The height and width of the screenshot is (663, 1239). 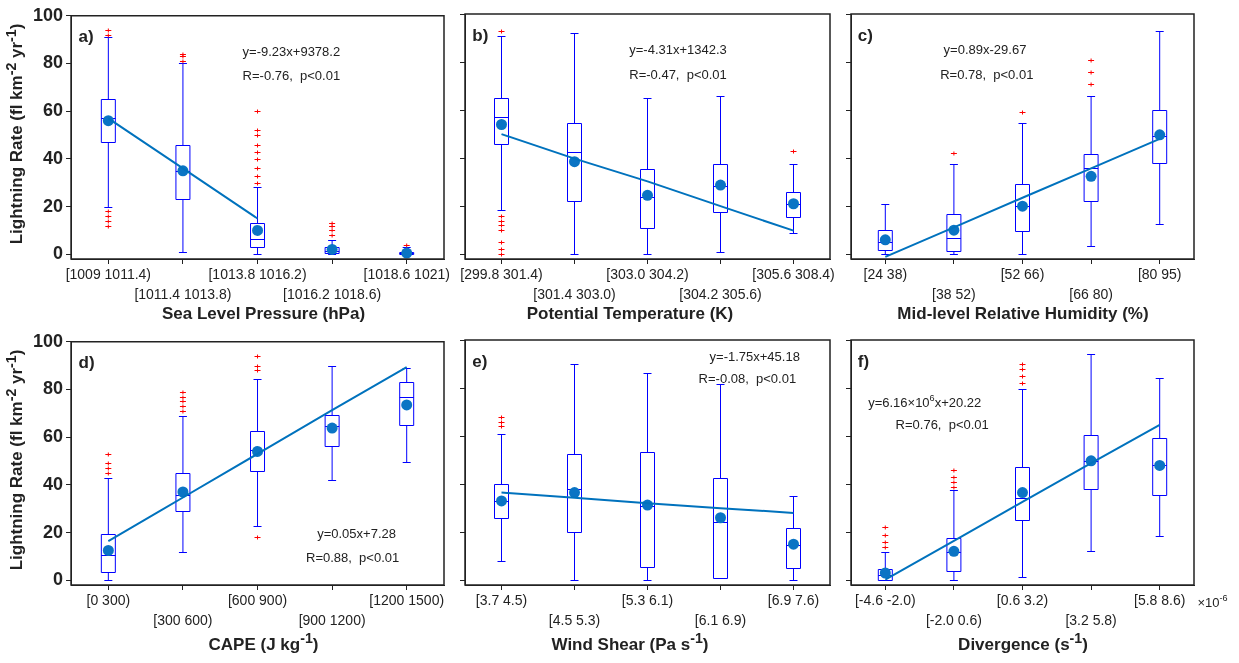 I want to click on x-tick-label: [24 38), so click(x=885, y=273).